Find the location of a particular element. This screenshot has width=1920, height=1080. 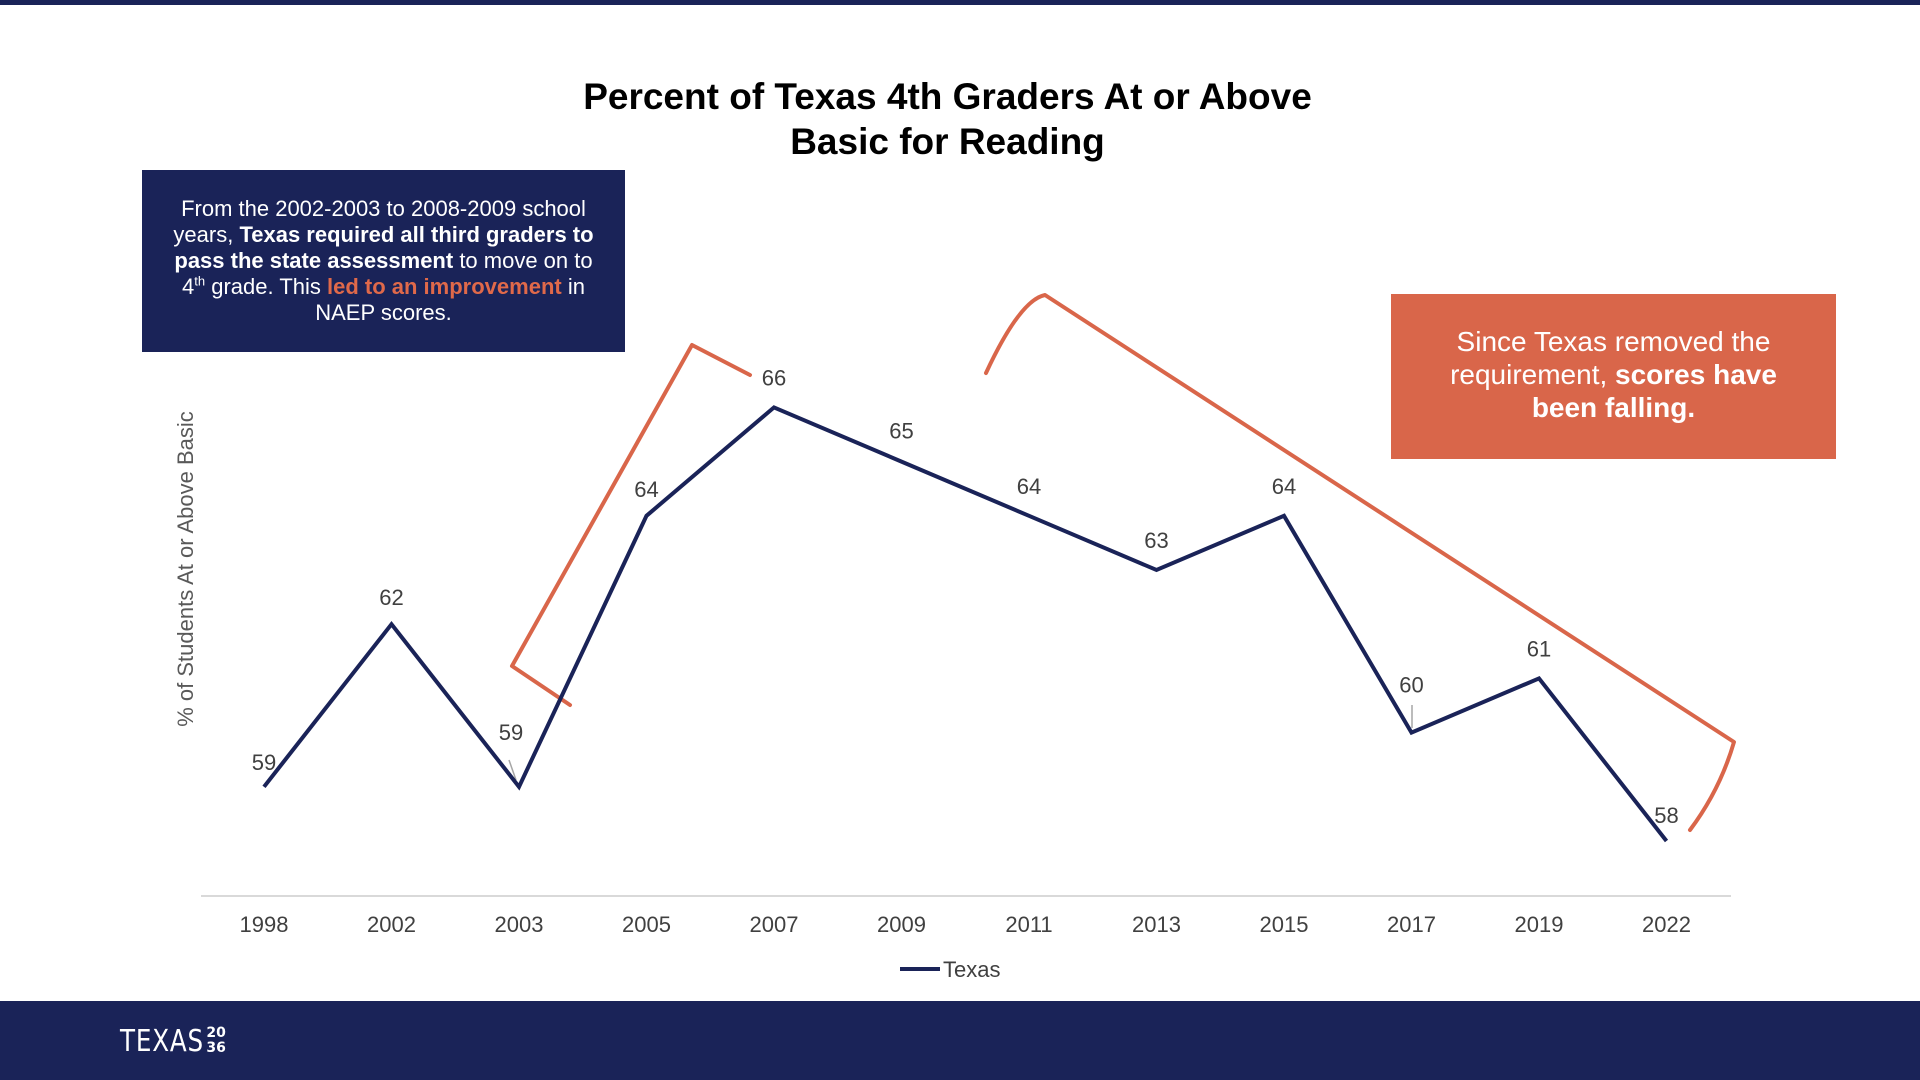

callout-left-text-3: grade. This is located at coordinates (266, 286).